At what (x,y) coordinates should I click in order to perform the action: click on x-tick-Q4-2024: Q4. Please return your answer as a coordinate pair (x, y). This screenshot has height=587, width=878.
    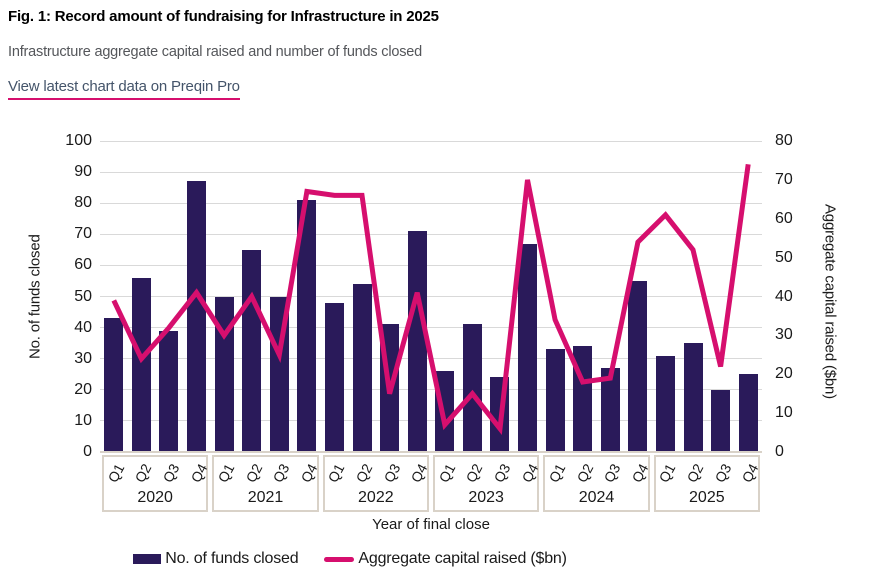
    Looking at the image, I should click on (640, 473).